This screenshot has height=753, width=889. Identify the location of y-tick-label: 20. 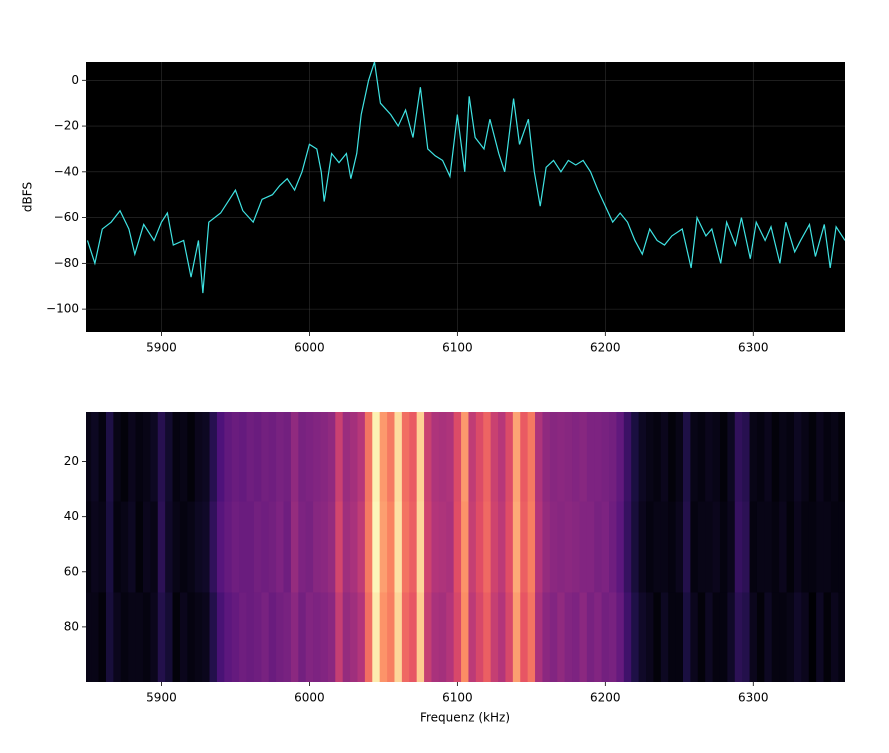
(71, 461).